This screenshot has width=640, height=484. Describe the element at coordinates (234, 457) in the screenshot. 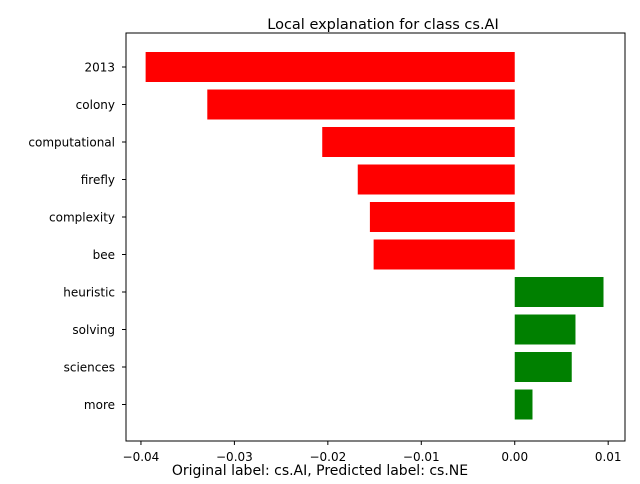

I see `x-tick-label: −0.03` at that location.